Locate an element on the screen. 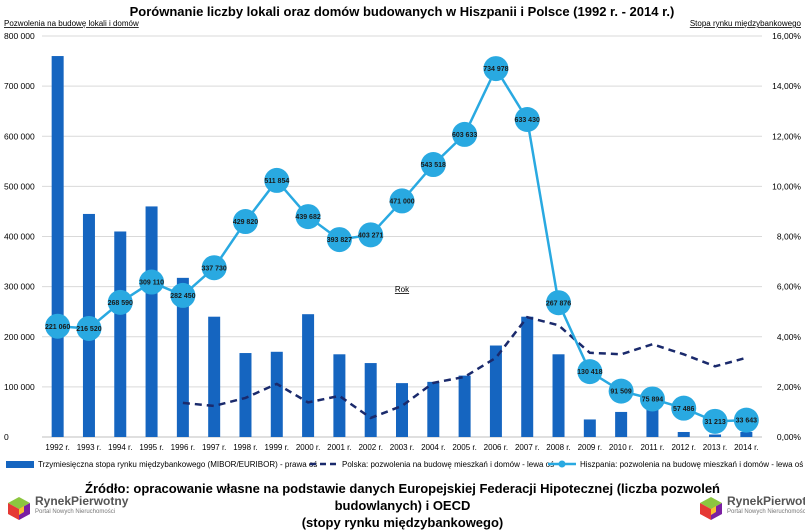  left-axis-title: Pozwolenia na budowę lokali i domów is located at coordinates (71, 23).